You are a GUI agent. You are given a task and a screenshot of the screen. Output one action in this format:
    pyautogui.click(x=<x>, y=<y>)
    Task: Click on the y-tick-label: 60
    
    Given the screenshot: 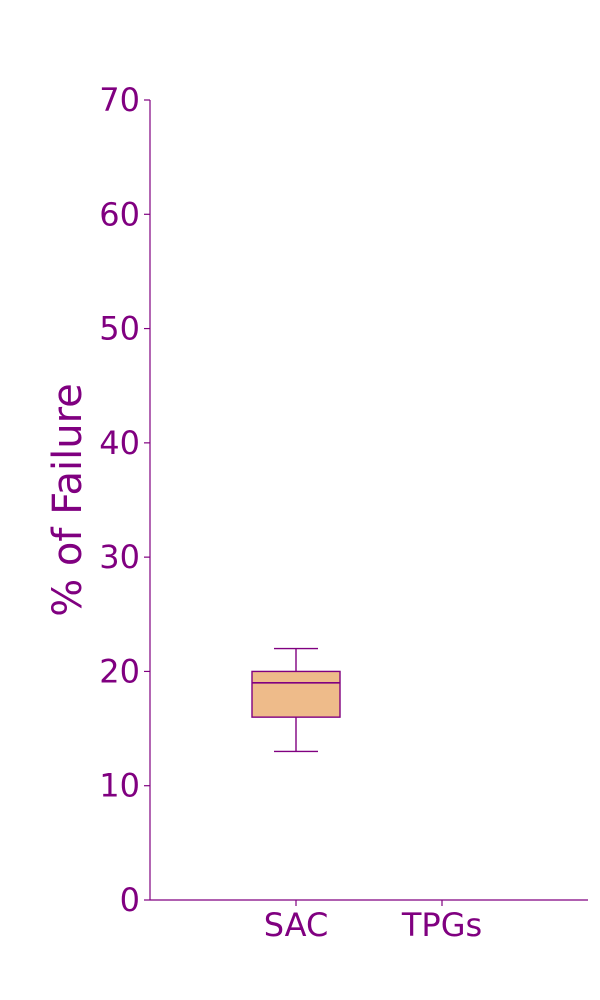 What is the action you would take?
    pyautogui.click(x=119, y=214)
    